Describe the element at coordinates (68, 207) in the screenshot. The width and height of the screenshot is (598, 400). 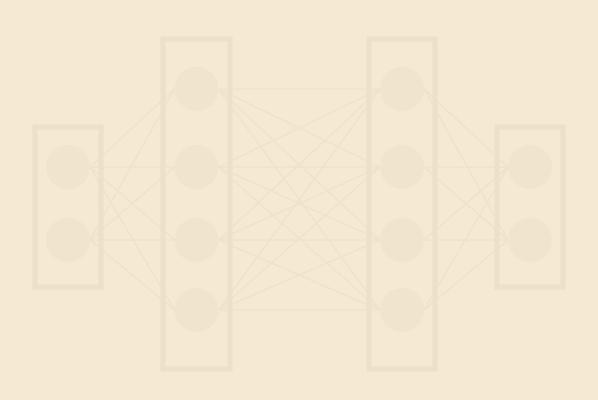
I see `input-layer-box` at that location.